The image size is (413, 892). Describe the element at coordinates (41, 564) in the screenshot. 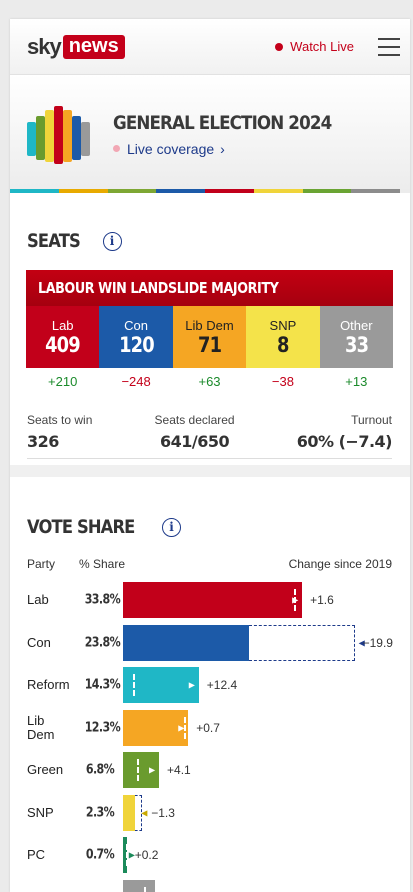

I see `col-header-party: Party` at that location.